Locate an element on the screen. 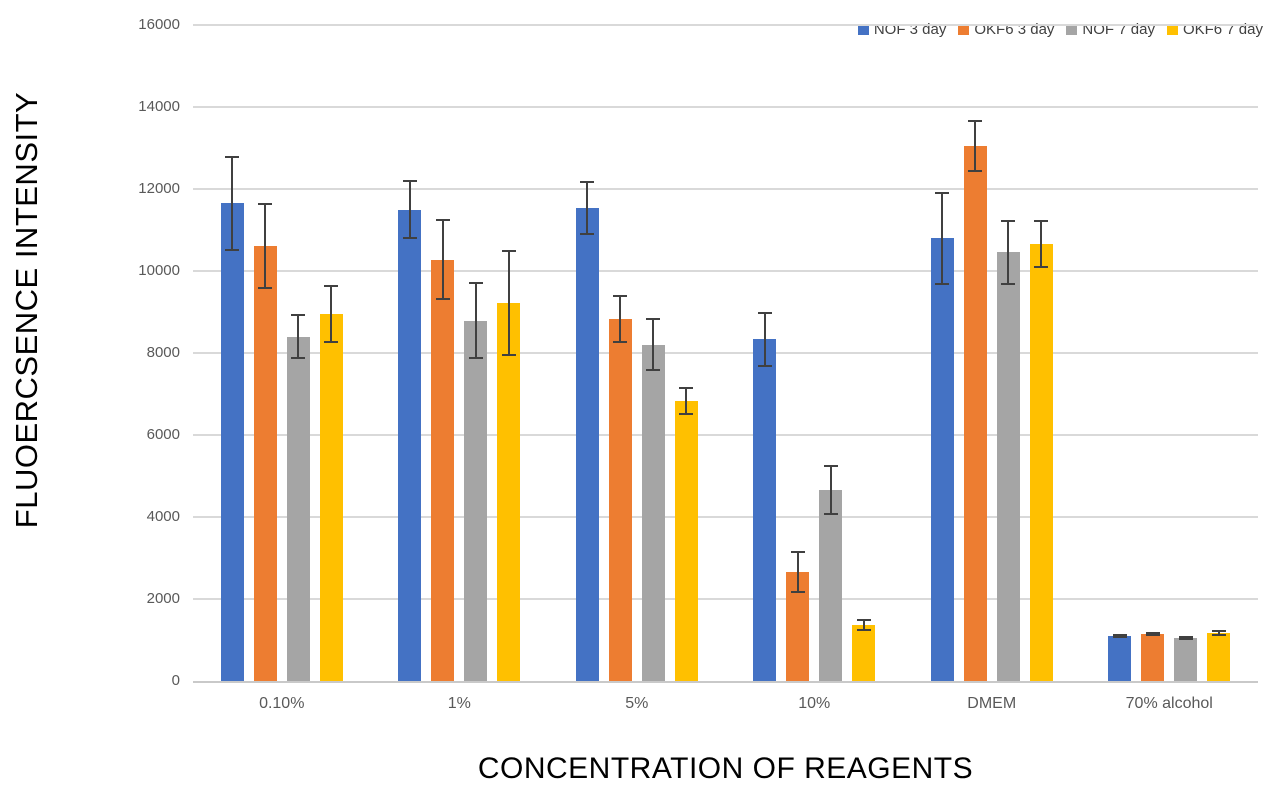  y-tick-label: 4000 is located at coordinates (163, 516).